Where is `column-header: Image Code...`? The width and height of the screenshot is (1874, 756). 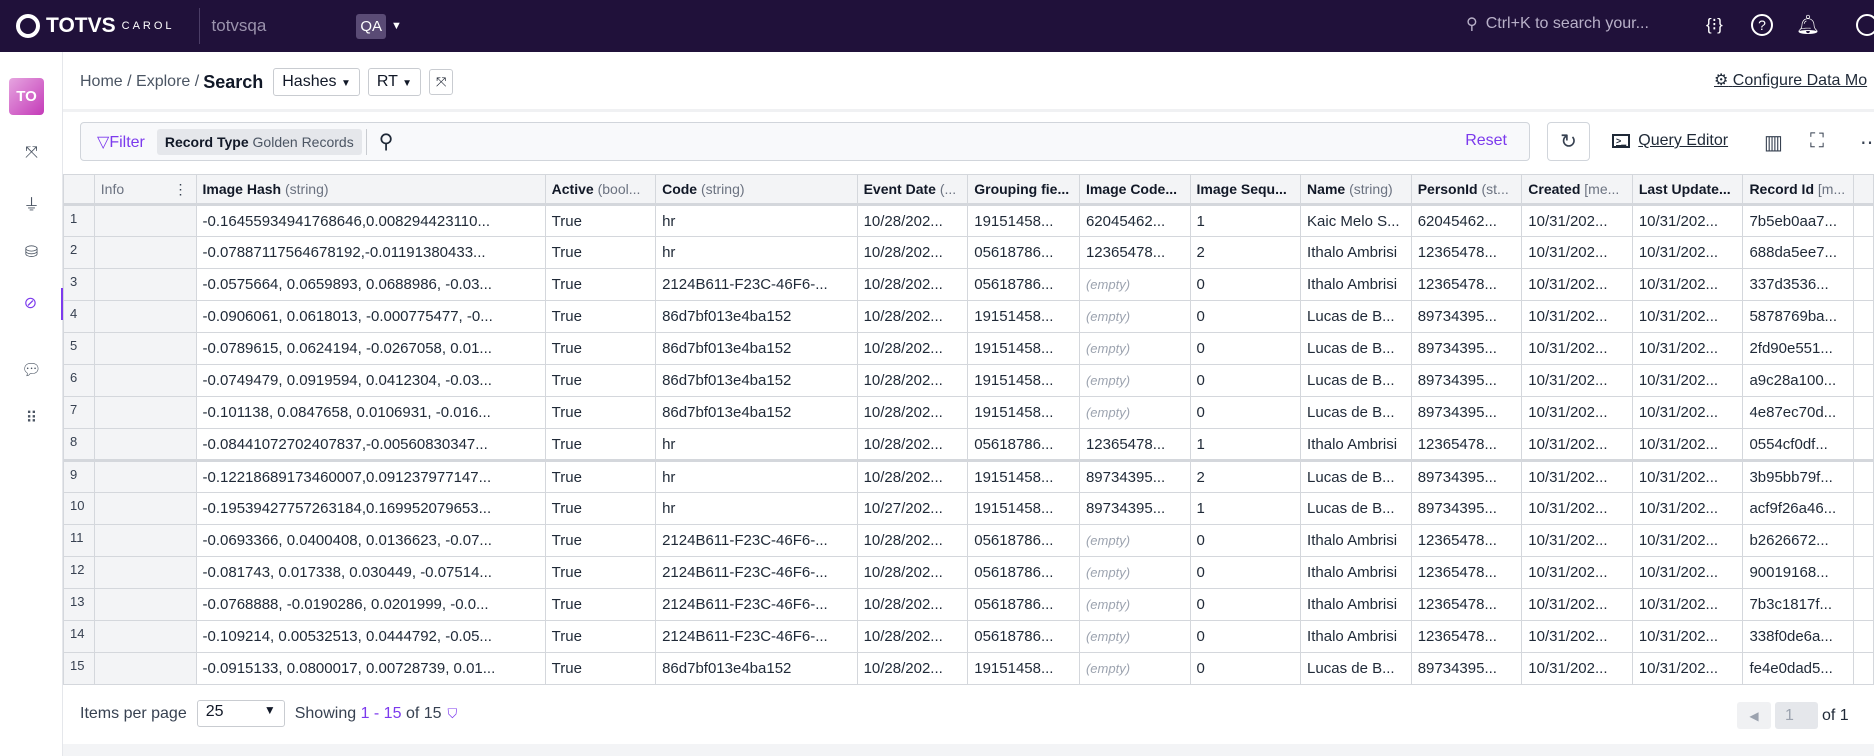
column-header: Image Code... is located at coordinates (1134, 190).